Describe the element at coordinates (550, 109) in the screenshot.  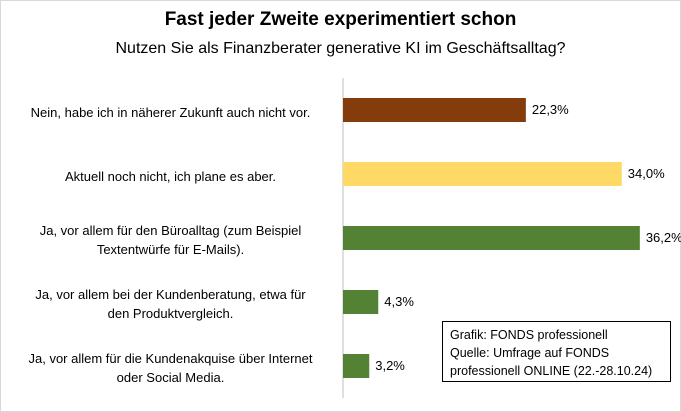
I see `value-label-1: 22,3%` at that location.